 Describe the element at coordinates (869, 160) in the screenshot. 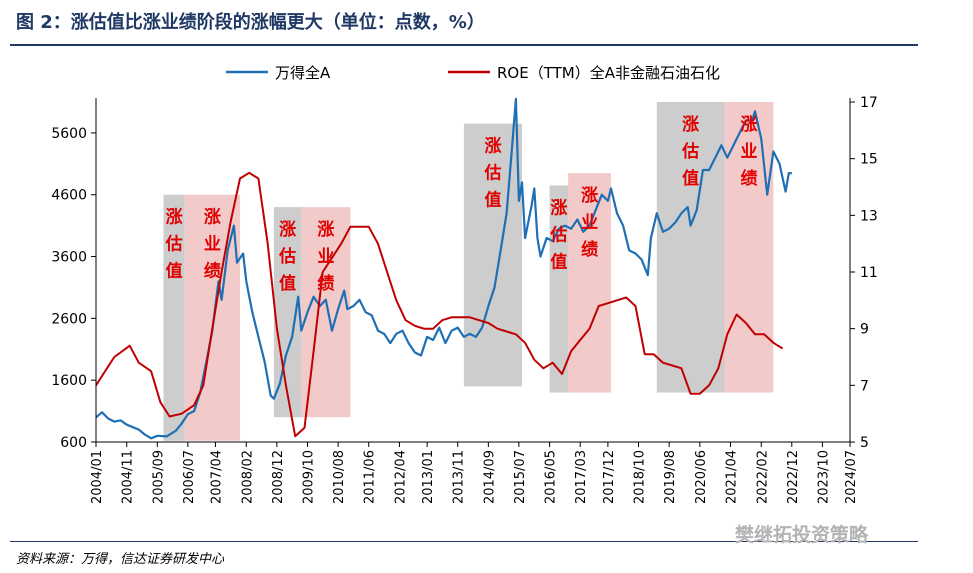

I see `y-right-tick-label: 15` at that location.